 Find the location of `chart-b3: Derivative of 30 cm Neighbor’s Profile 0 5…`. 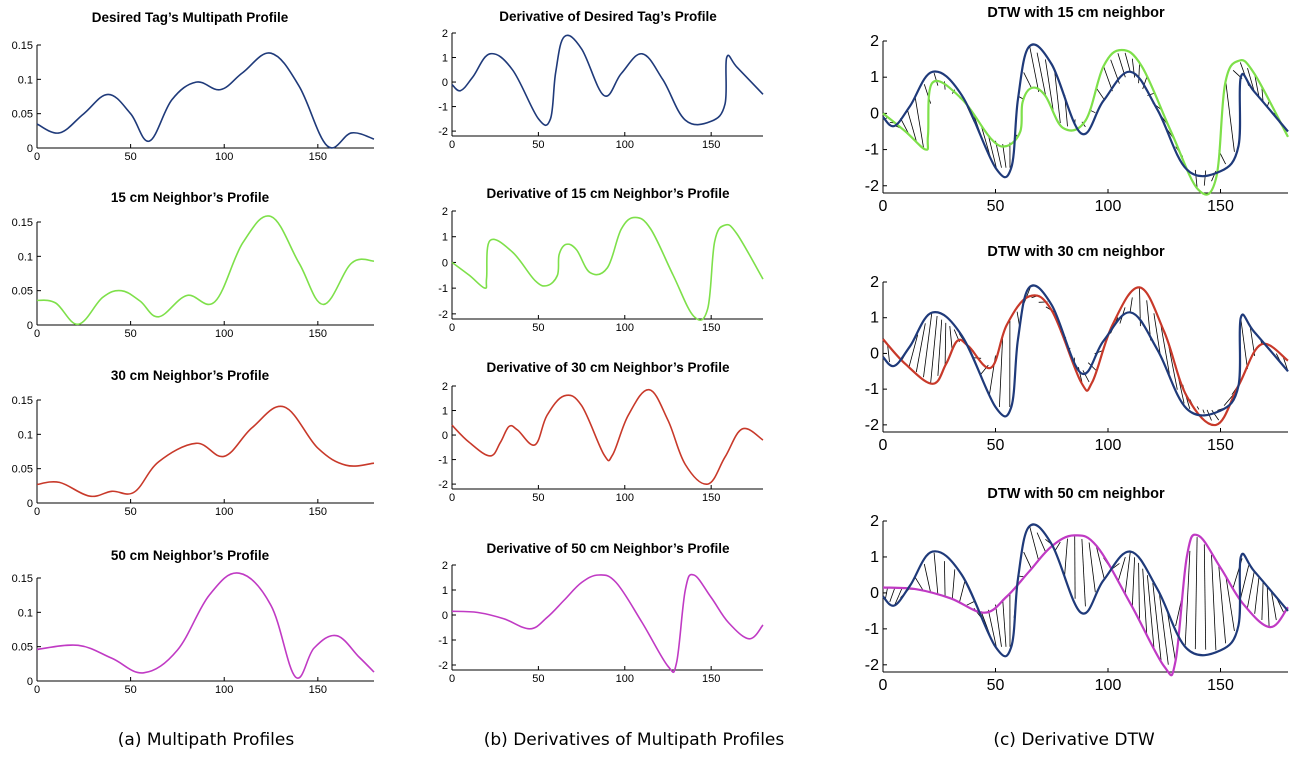

chart-b3: Derivative of 30 cm Neighbor’s Profile 0 5… is located at coordinates (601, 432).